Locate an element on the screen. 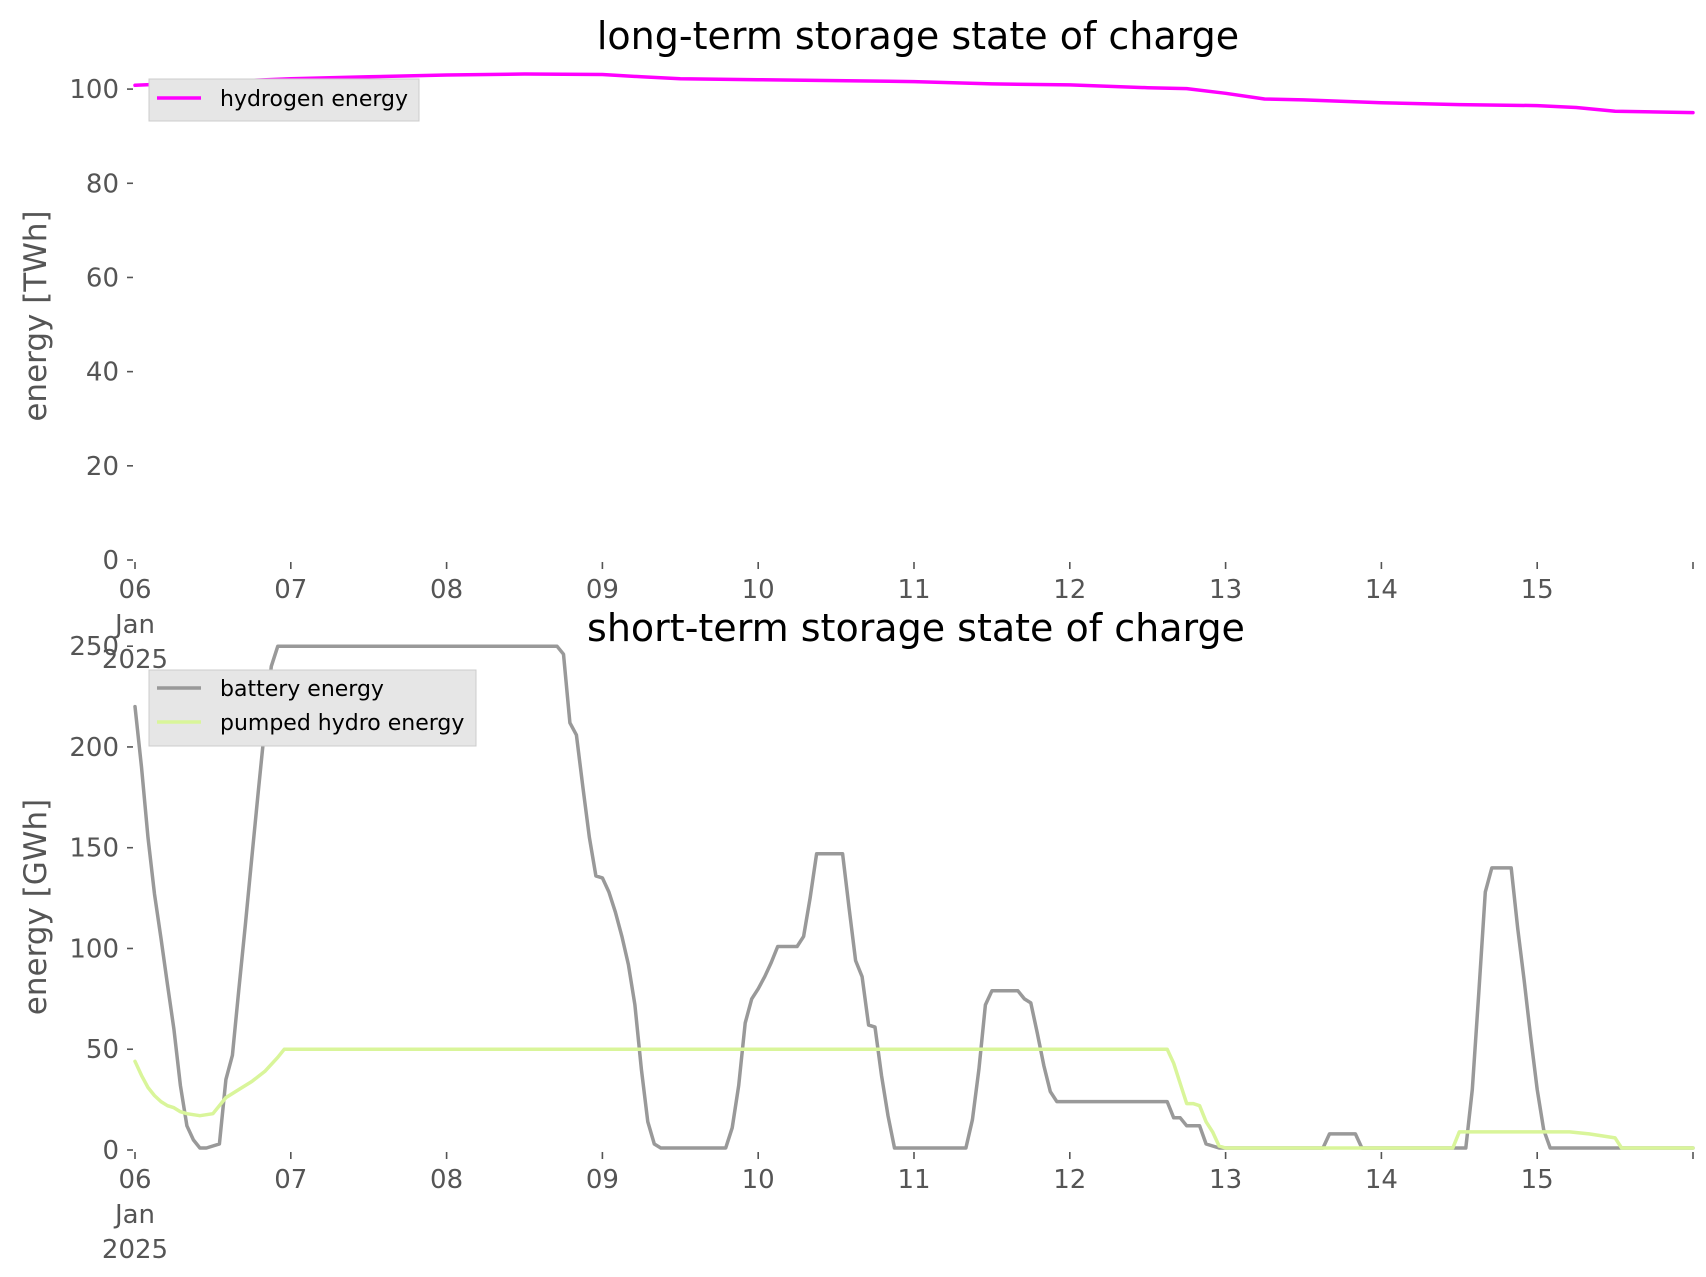  legend: hydrogen energy is located at coordinates (284, 100).